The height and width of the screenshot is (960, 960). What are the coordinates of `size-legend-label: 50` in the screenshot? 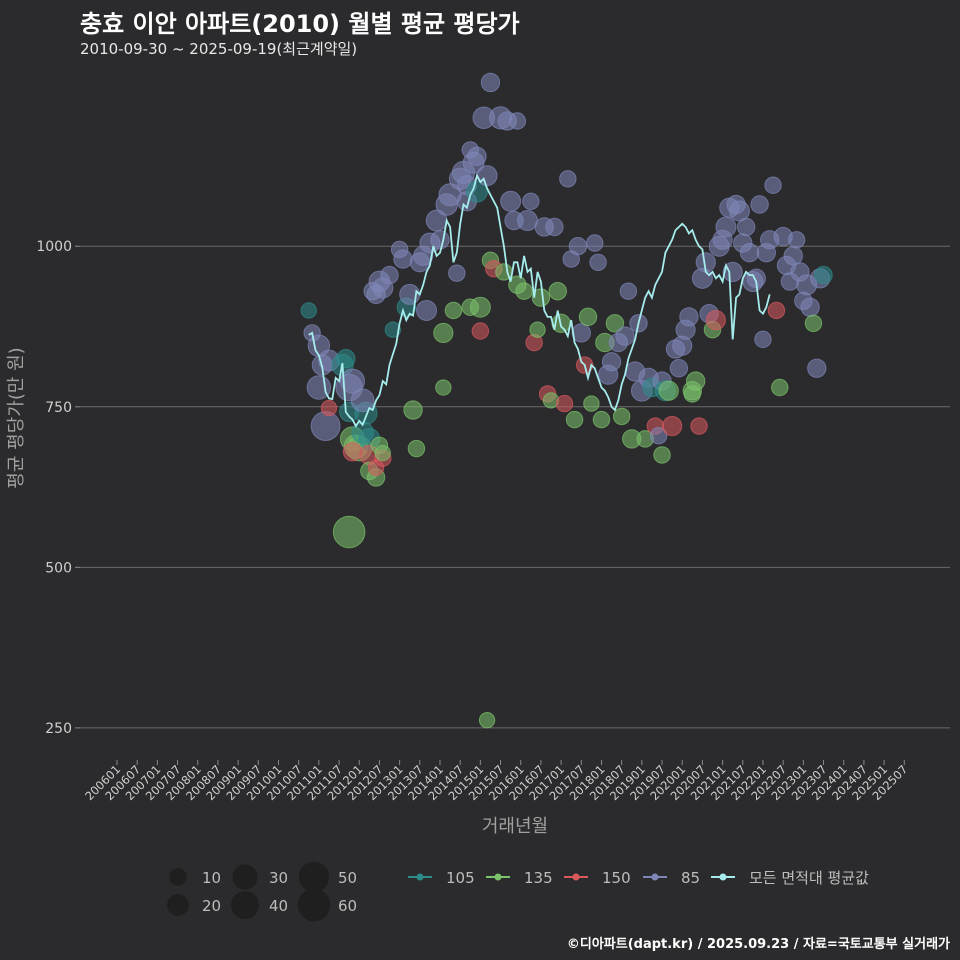 It's located at (347, 878).